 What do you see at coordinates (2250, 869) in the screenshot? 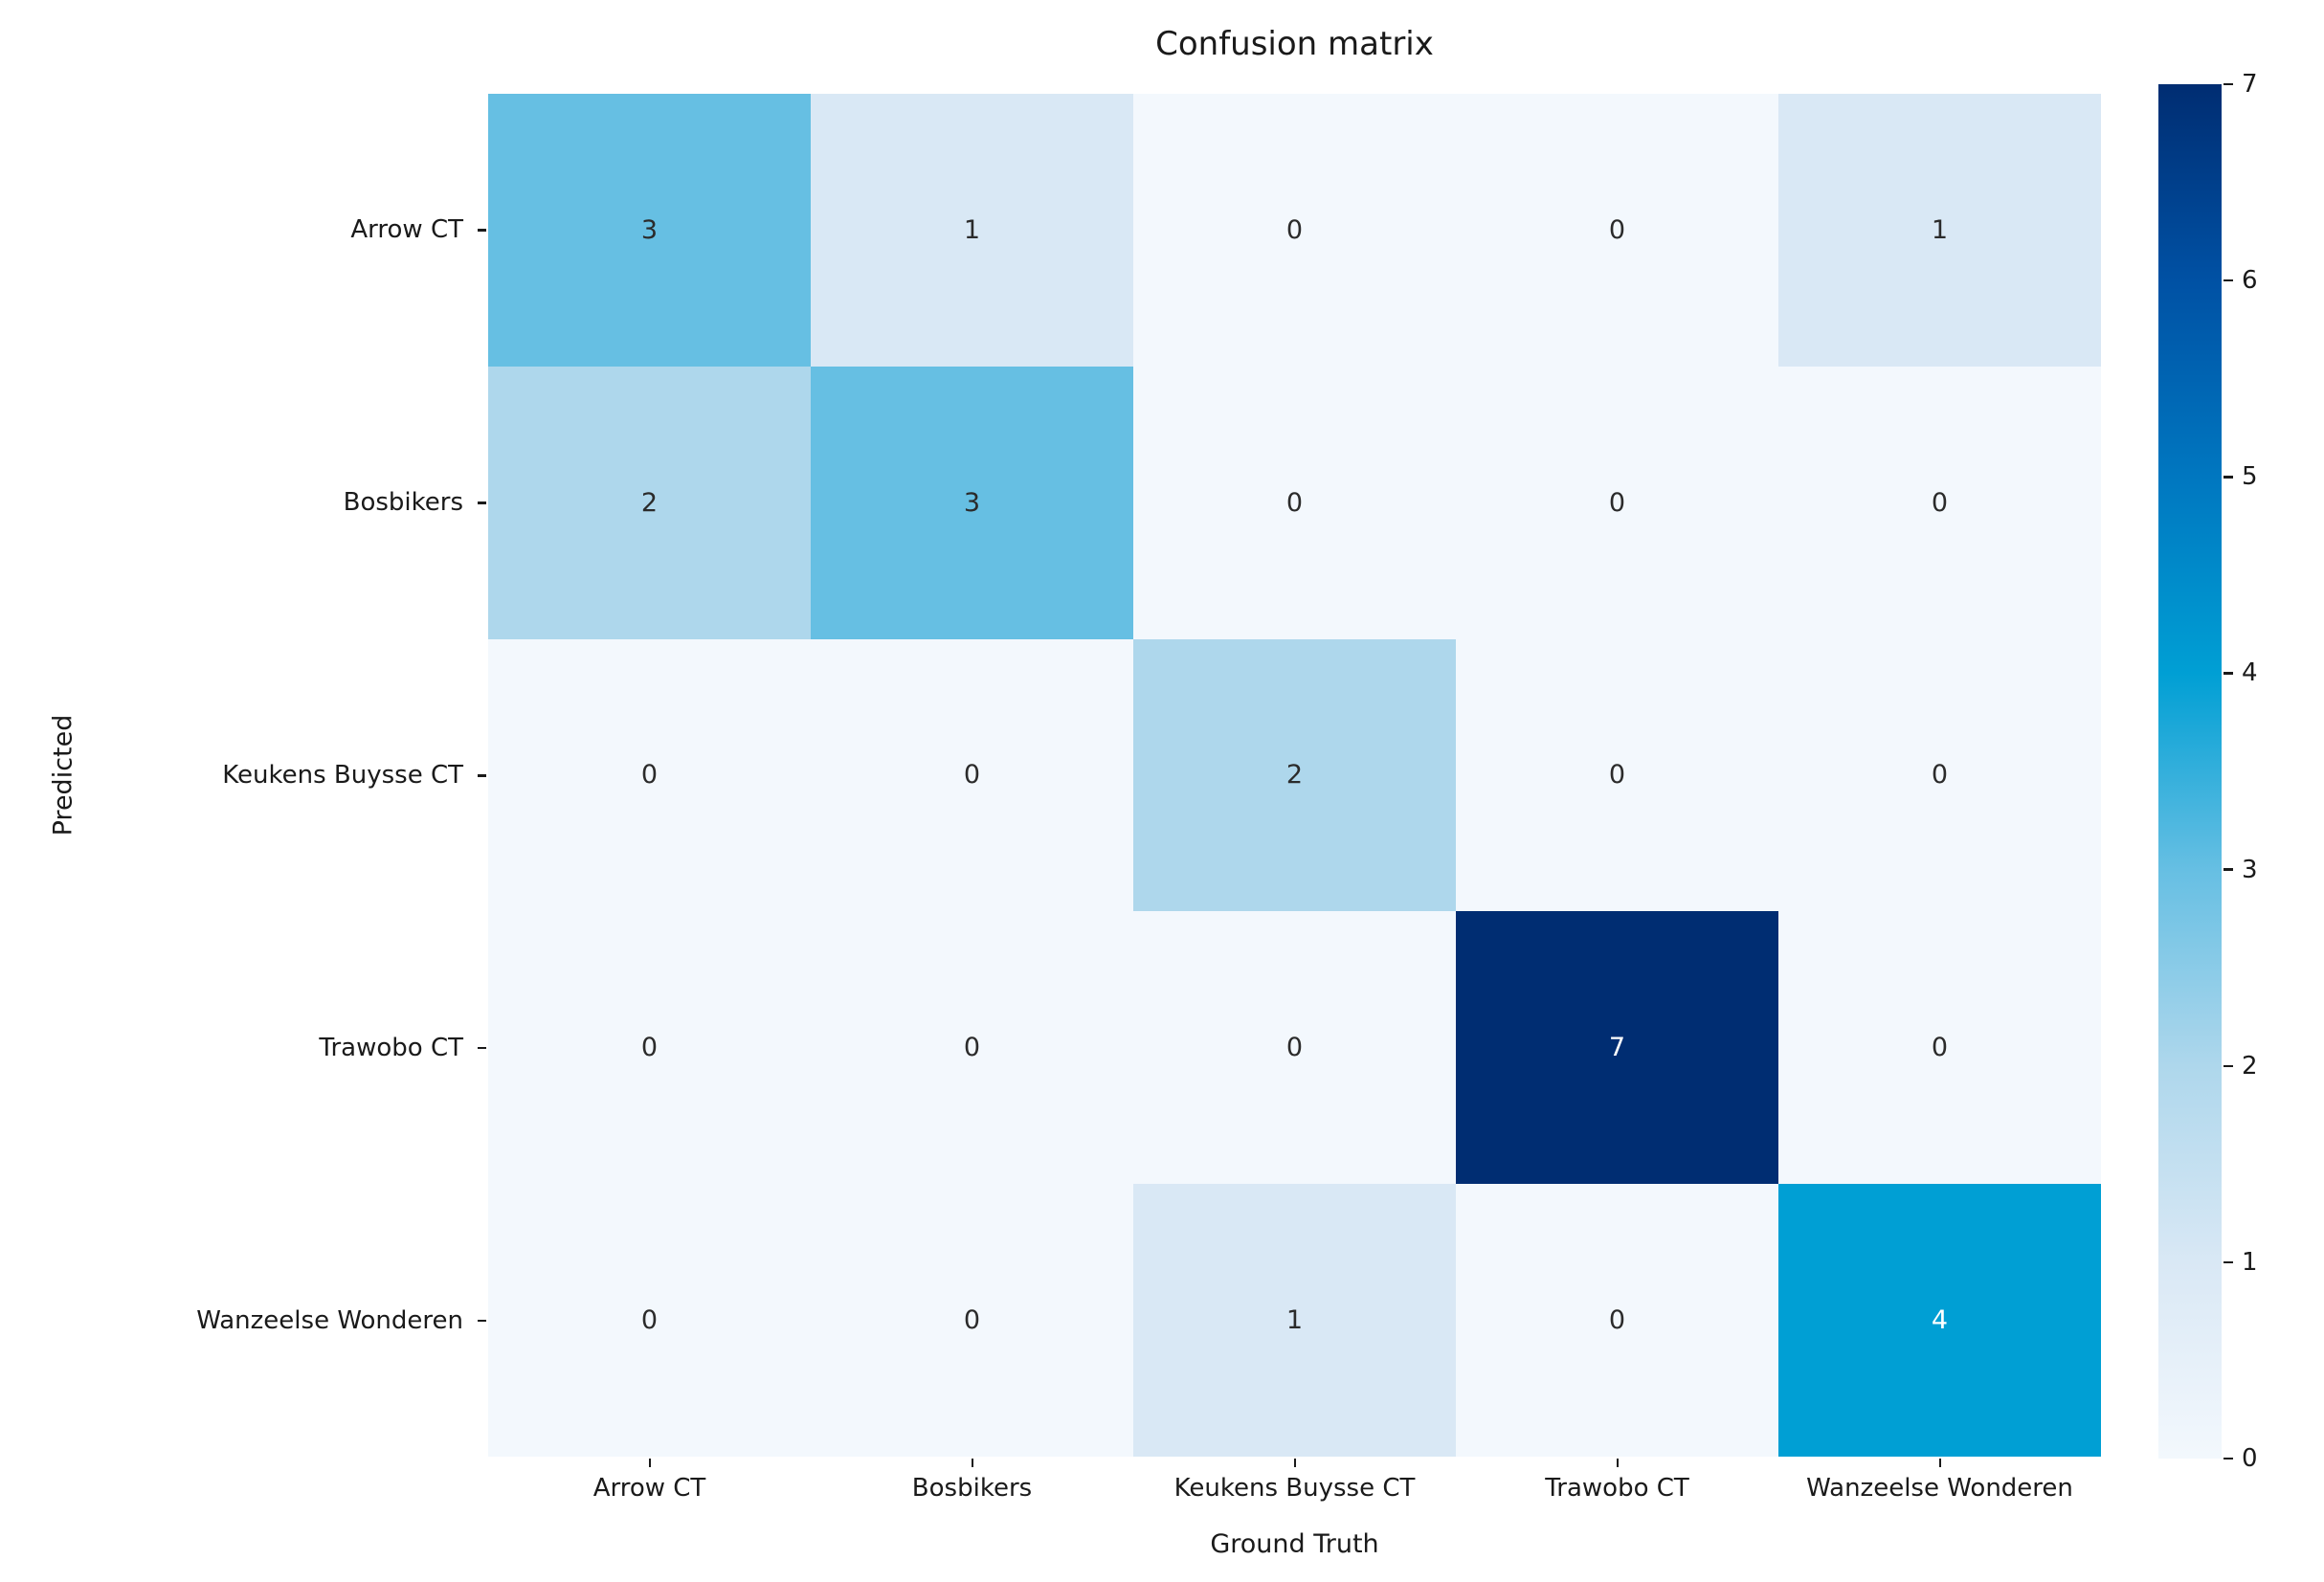
I see `colorbar-tick-label: 3` at bounding box center [2250, 869].